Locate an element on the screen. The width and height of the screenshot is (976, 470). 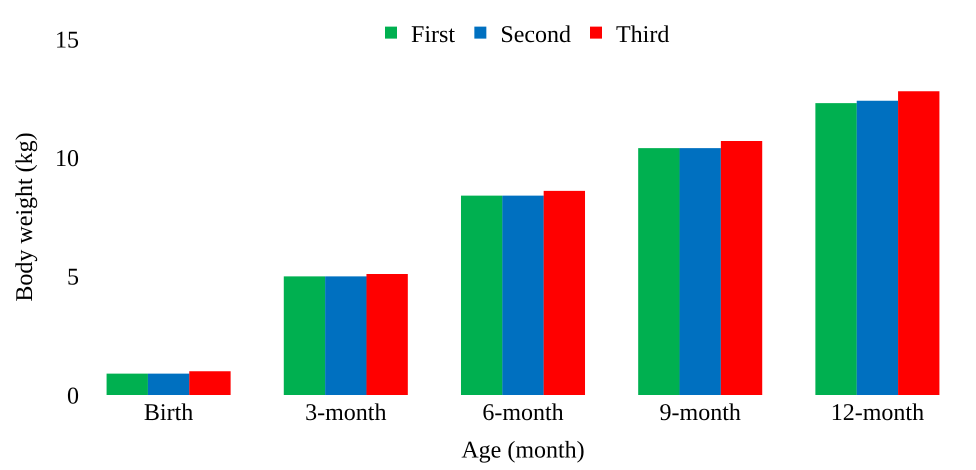
x-tick-label: 12-month is located at coordinates (877, 413).